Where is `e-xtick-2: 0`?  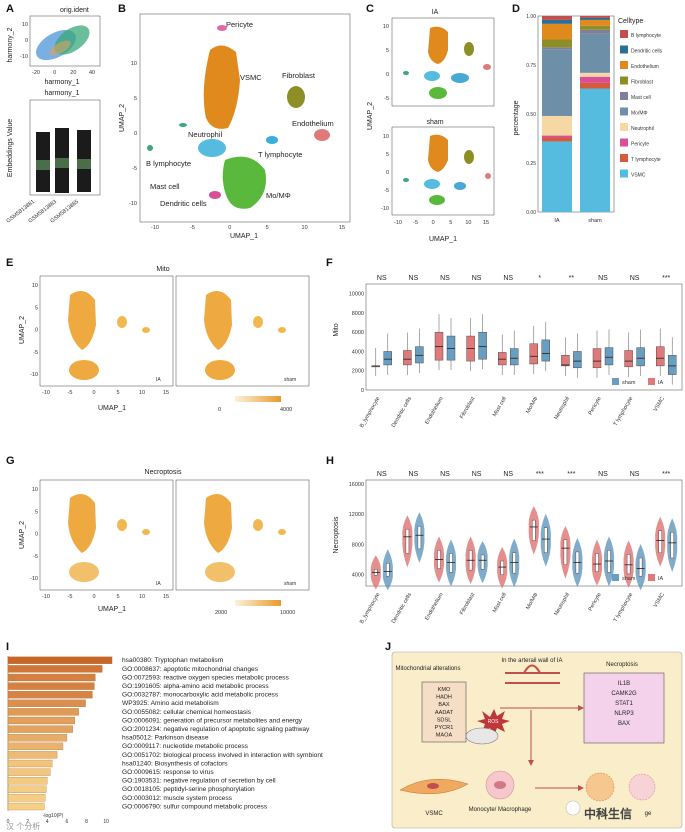 e-xtick-2: 0 is located at coordinates (93, 393).